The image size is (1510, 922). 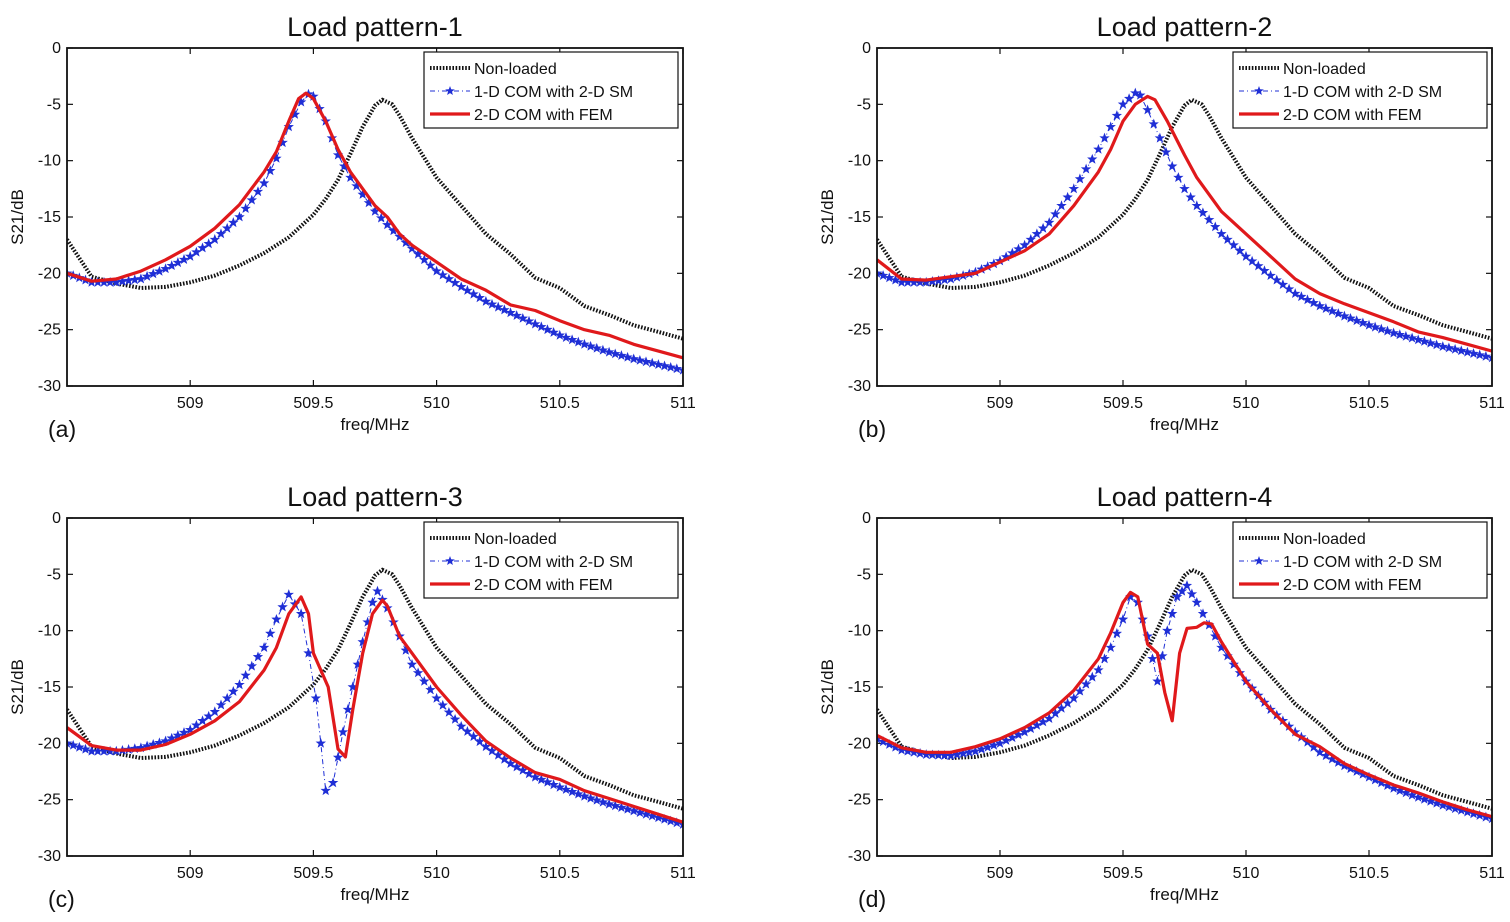 I want to click on panel-label: (b), so click(x=872, y=429).